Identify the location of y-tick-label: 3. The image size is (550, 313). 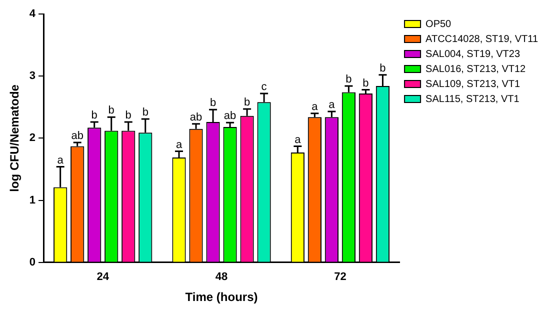
(32, 76).